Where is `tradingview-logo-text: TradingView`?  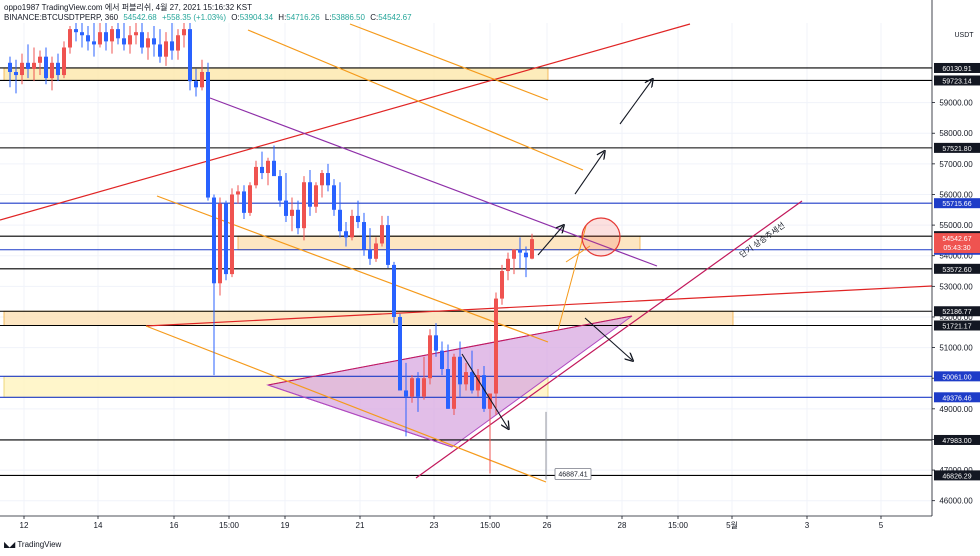
tradingview-logo-text: TradingView is located at coordinates (39, 544).